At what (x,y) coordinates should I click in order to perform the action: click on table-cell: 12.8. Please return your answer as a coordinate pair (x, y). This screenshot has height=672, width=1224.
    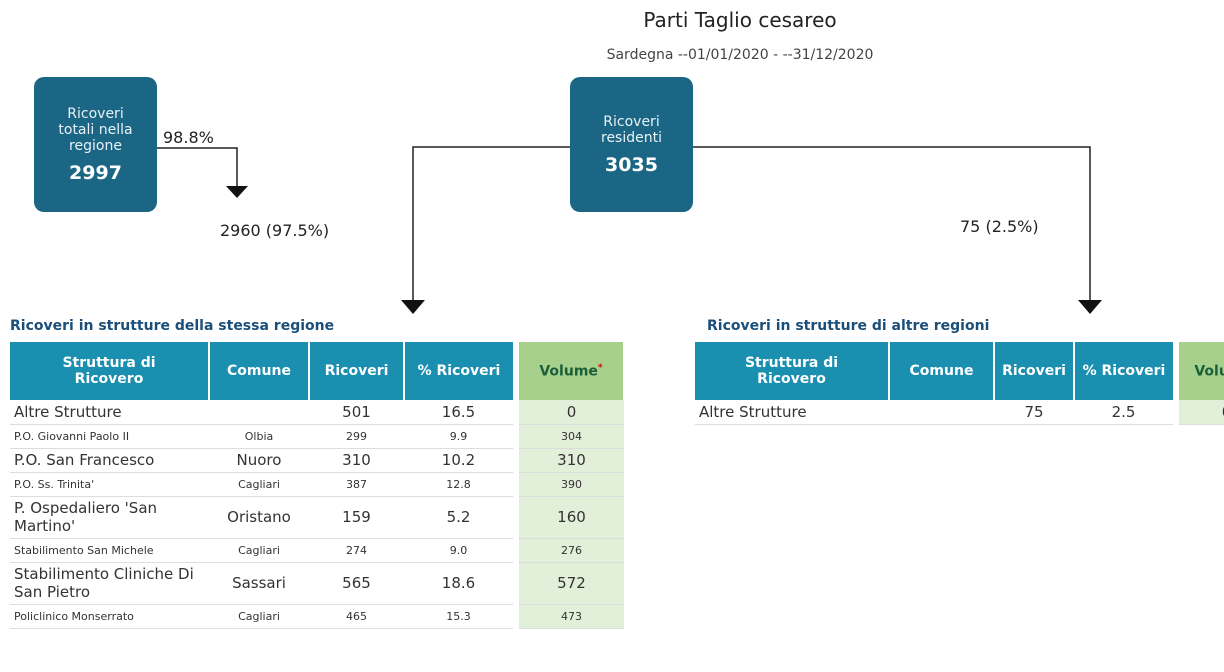
    Looking at the image, I should click on (460, 484).